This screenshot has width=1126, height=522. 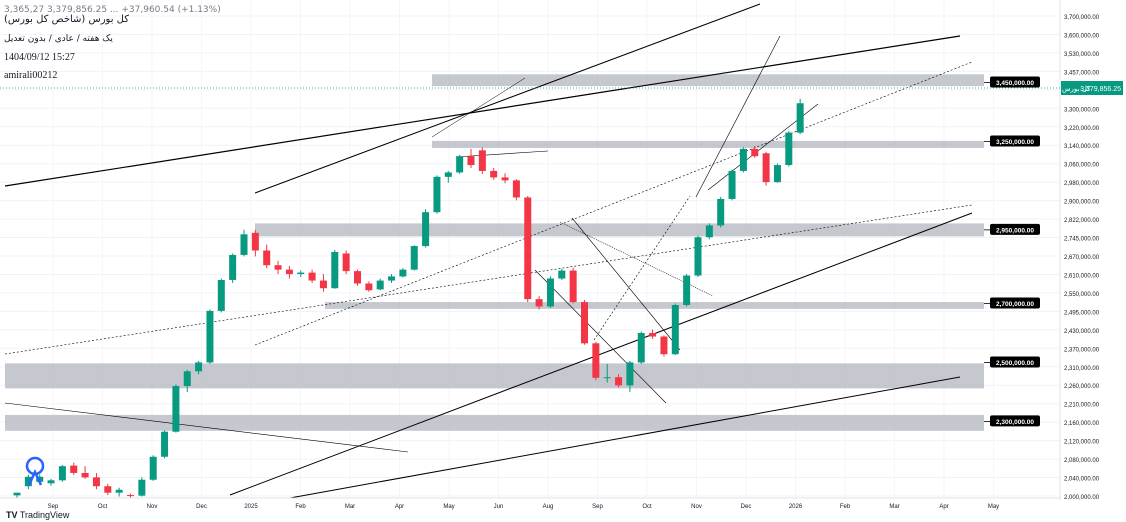 I want to click on price-tick-label: 3,220,000.00, so click(x=1082, y=129).